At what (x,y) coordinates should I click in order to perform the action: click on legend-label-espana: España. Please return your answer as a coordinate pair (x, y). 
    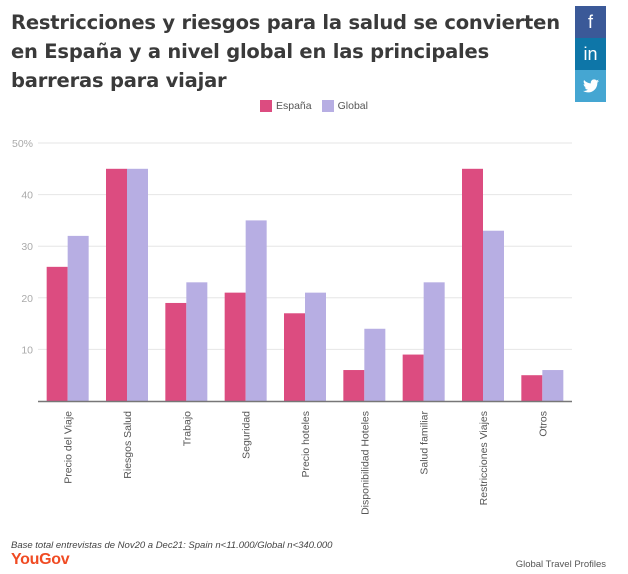
    Looking at the image, I should click on (294, 106).